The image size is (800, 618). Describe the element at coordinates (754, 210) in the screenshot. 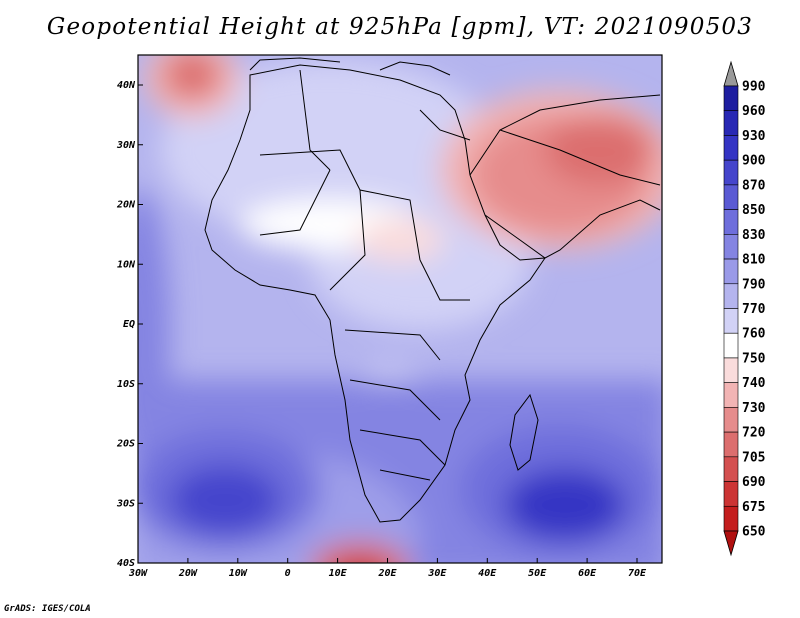

I see `colorbar-label: 850` at that location.